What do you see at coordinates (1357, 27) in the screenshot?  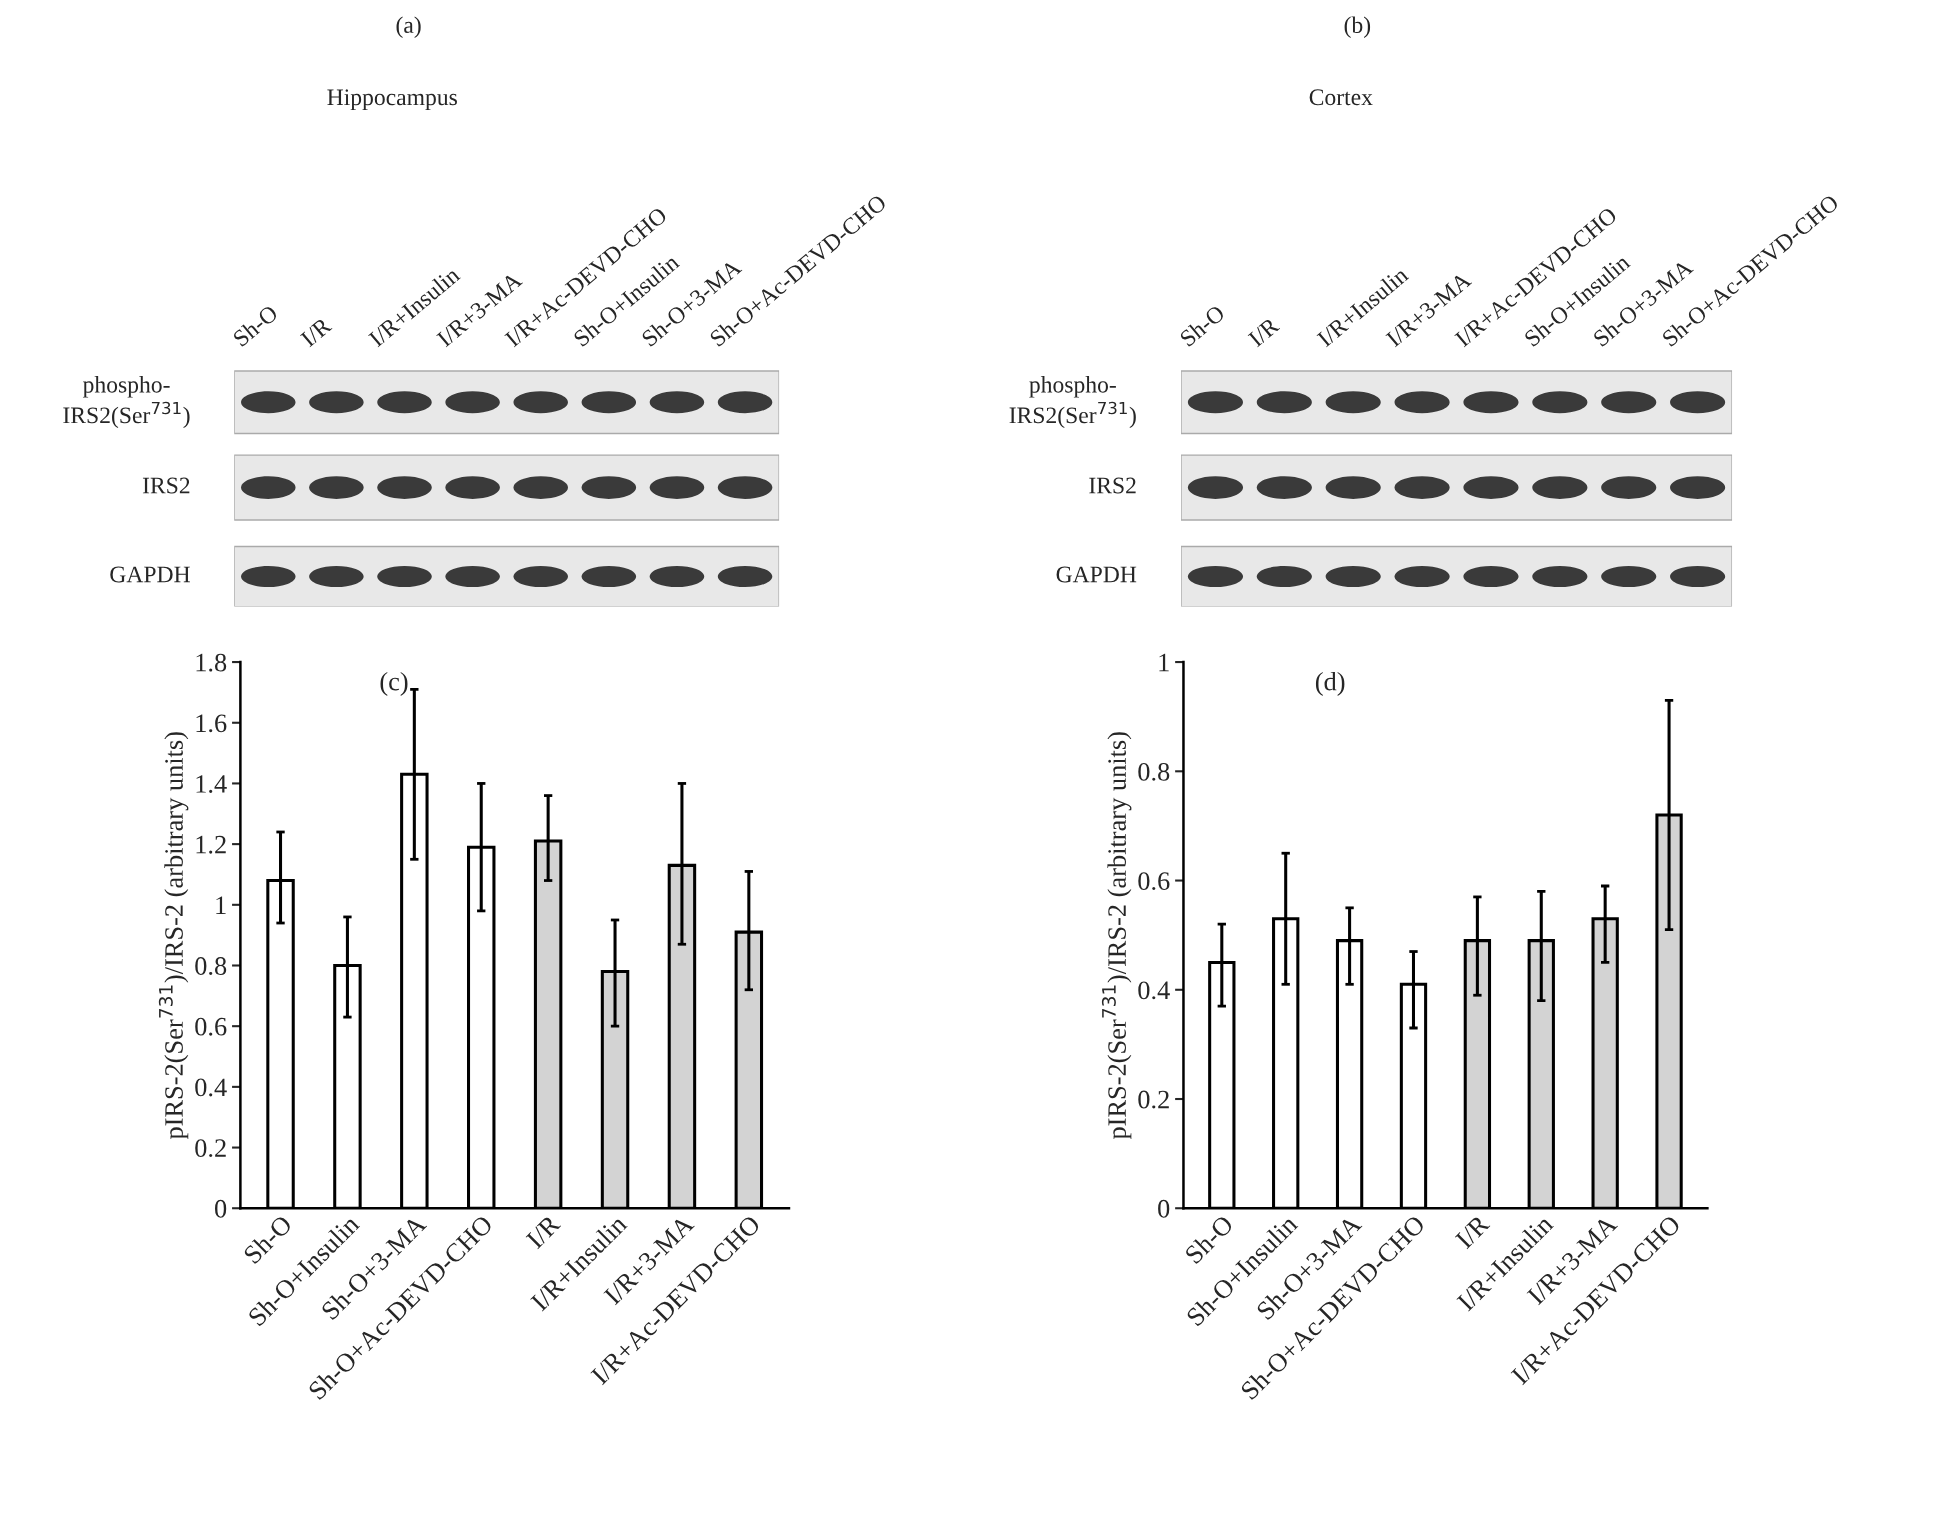 I see `text: (b)` at bounding box center [1357, 27].